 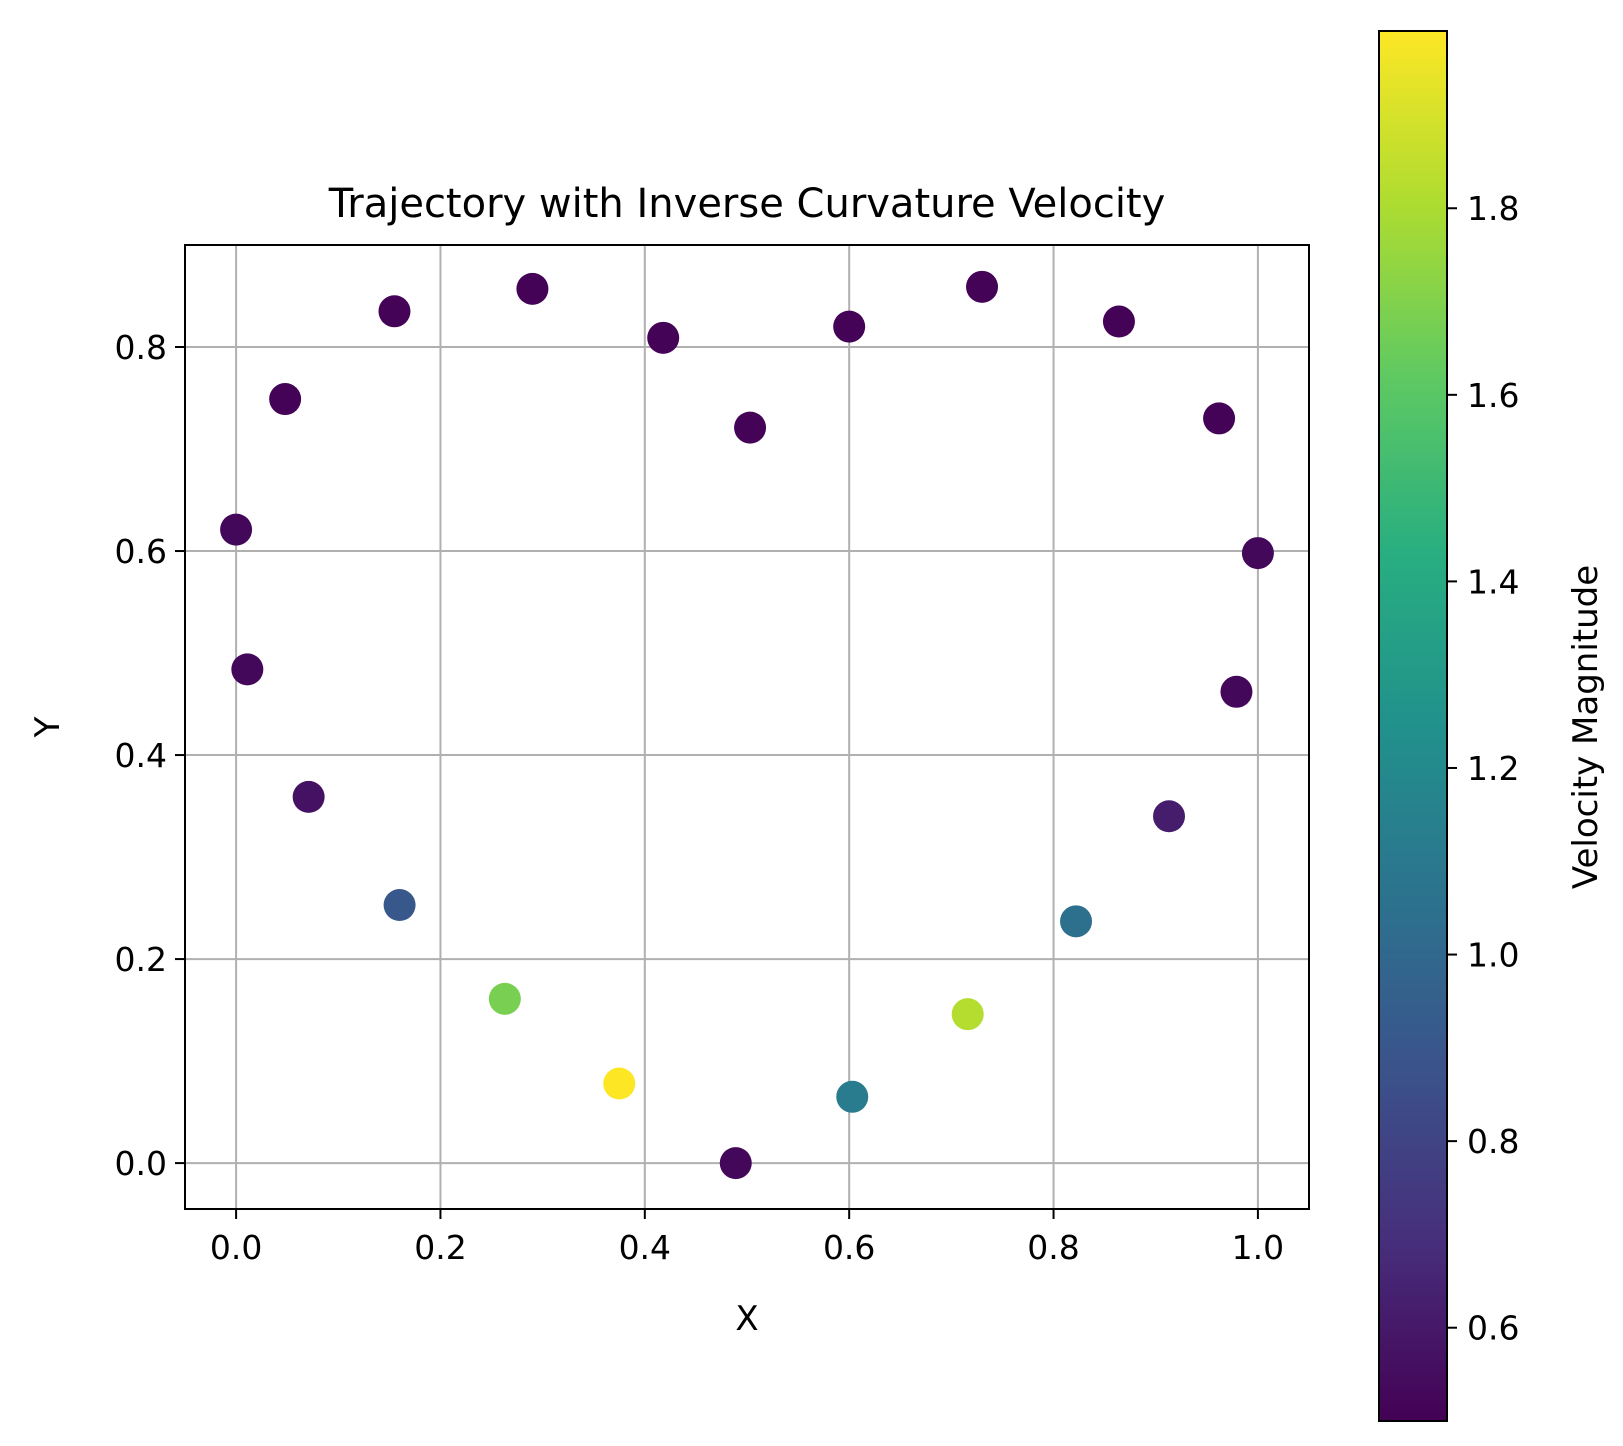 I want to click on y-tick-label: 0.6, so click(x=141, y=551).